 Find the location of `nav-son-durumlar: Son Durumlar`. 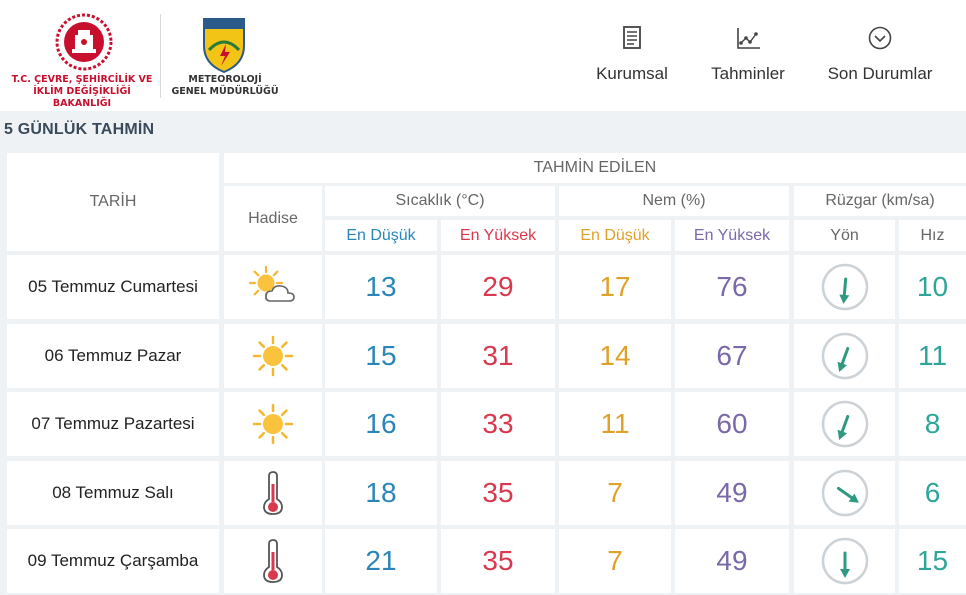

nav-son-durumlar: Son Durumlar is located at coordinates (880, 59).